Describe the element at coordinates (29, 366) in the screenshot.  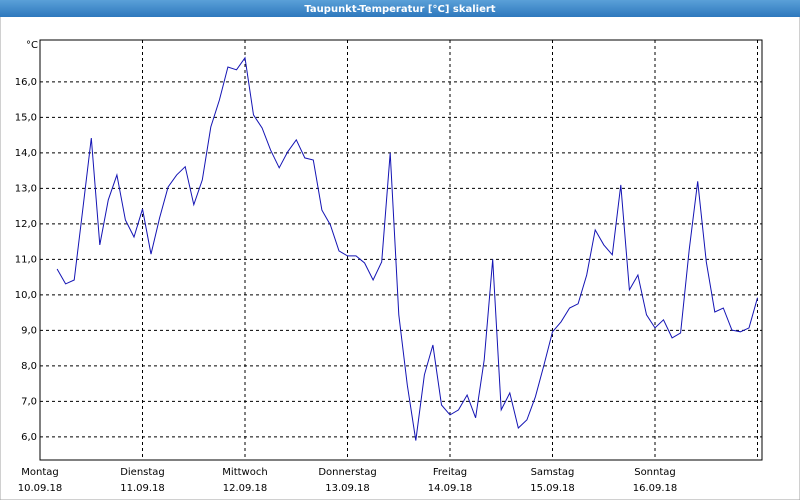
I see `y-tick-label: 8,0` at that location.